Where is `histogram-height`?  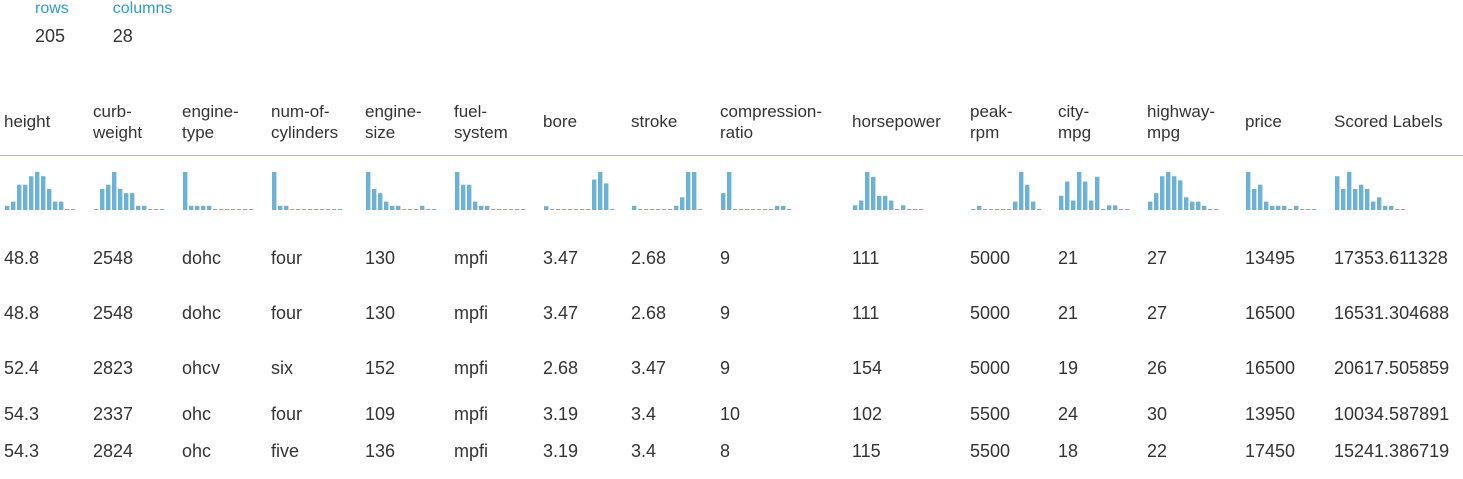
histogram-height is located at coordinates (44, 198).